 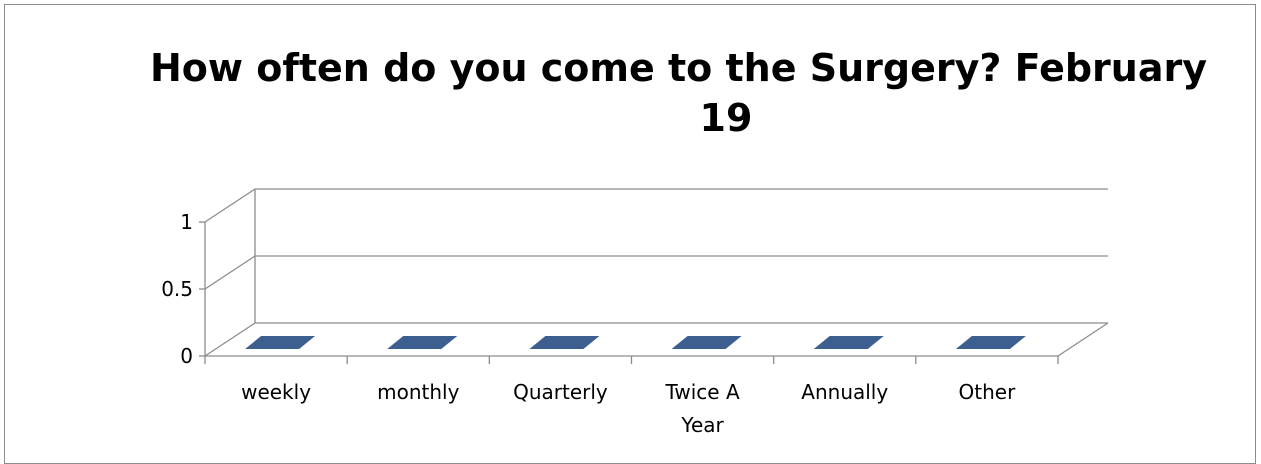 I want to click on y-tick-label-0: 0, so click(x=186, y=356).